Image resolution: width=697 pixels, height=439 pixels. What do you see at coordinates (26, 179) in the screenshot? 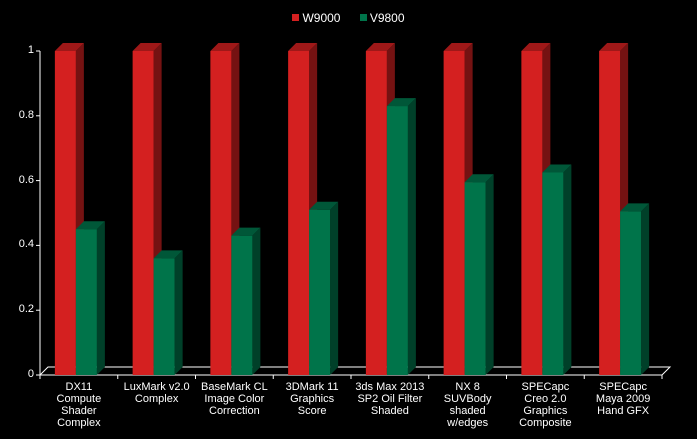
I see `y-tick-label: 0.6` at bounding box center [26, 179].